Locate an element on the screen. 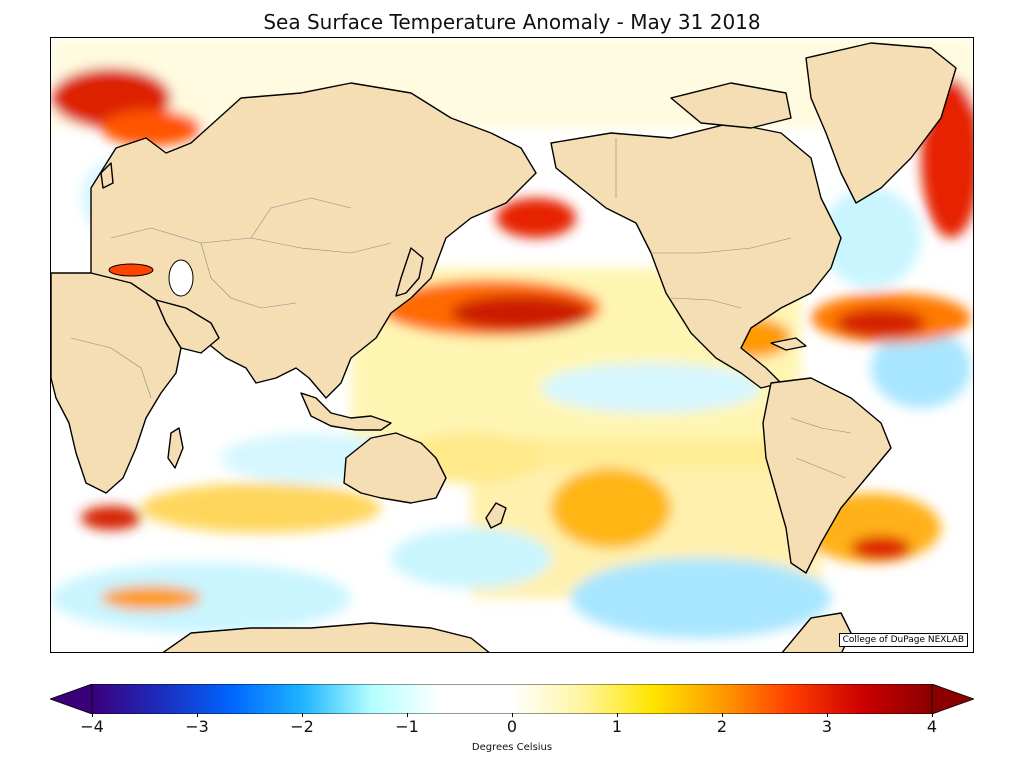  africa-landmass is located at coordinates (116, 383).